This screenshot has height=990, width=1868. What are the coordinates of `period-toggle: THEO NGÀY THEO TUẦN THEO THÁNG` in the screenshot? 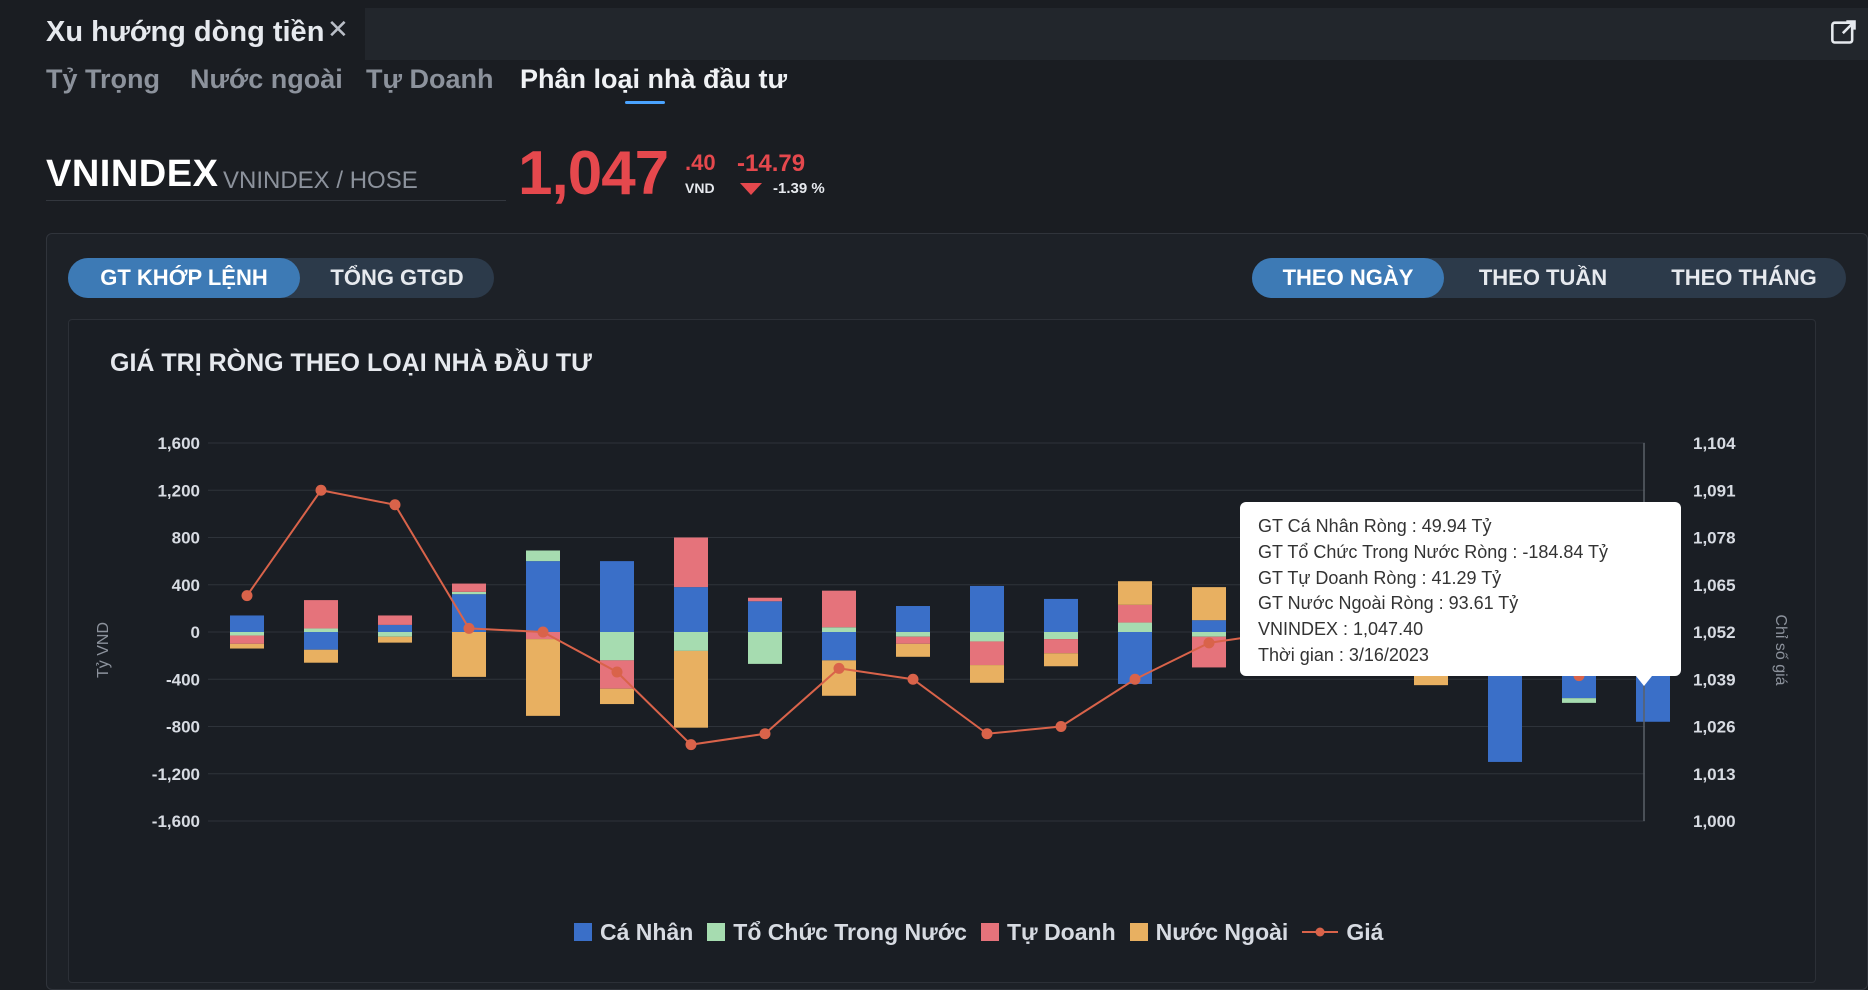 It's located at (1549, 278).